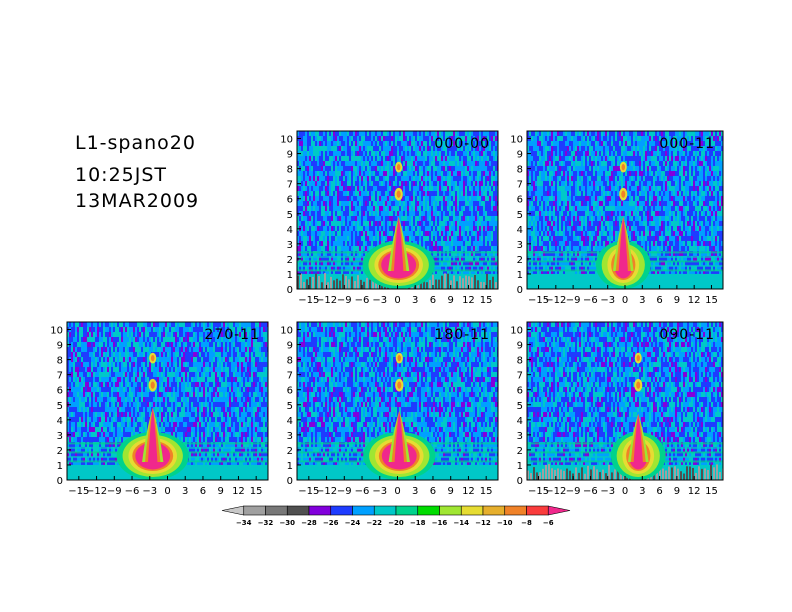  Describe the element at coordinates (440, 523) in the screenshot. I see `colorbar-label: −16` at that location.